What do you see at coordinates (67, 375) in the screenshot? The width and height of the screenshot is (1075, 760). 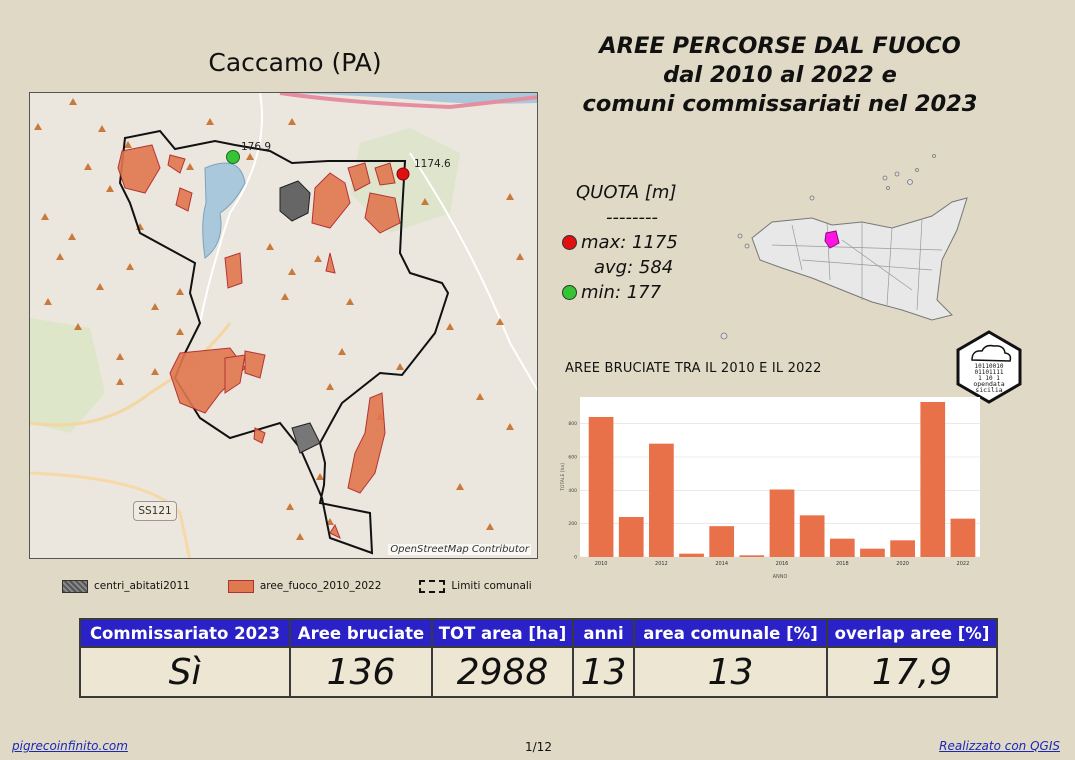 I see `green-area` at bounding box center [67, 375].